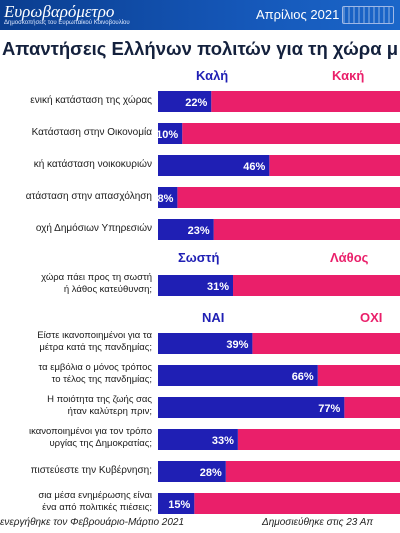  I want to click on row-label: ενική κατάσταση της χώρας, so click(91, 100).